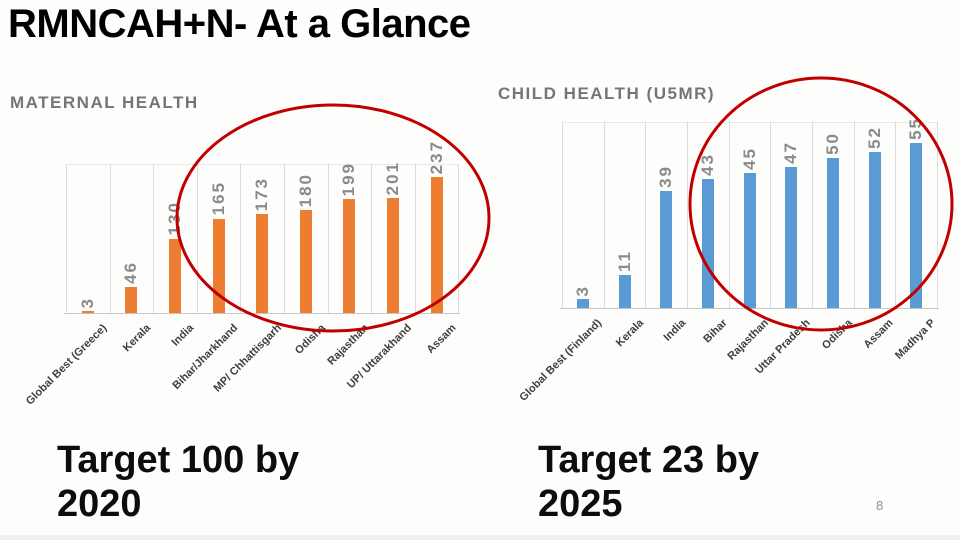 The image size is (960, 540). What do you see at coordinates (104, 102) in the screenshot?
I see `maternal-health-chart-title: MATERNAL HEALTH` at bounding box center [104, 102].